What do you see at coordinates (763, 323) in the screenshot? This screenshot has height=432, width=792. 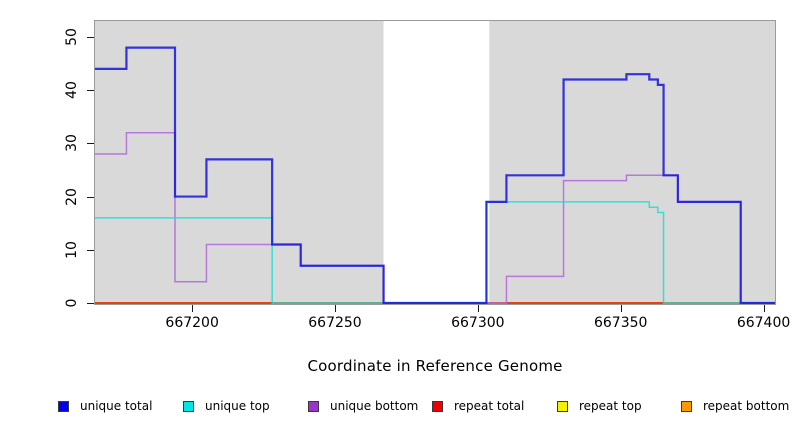 I see `x-tick-label: 667400` at bounding box center [763, 323].